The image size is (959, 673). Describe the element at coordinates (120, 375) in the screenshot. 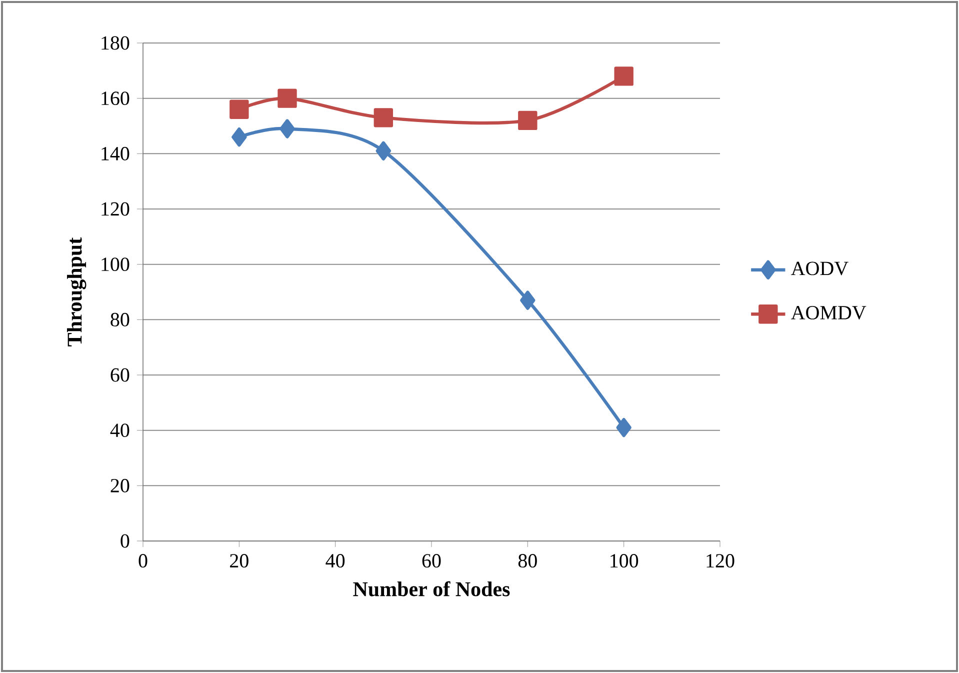

I see `y-tick-label: 60` at that location.